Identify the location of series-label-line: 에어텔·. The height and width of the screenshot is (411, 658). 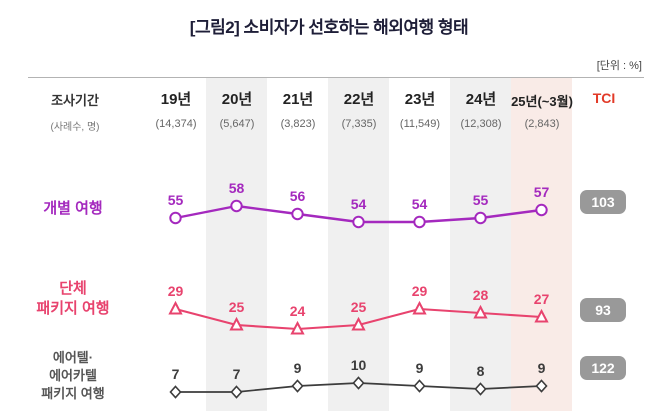
(73, 357).